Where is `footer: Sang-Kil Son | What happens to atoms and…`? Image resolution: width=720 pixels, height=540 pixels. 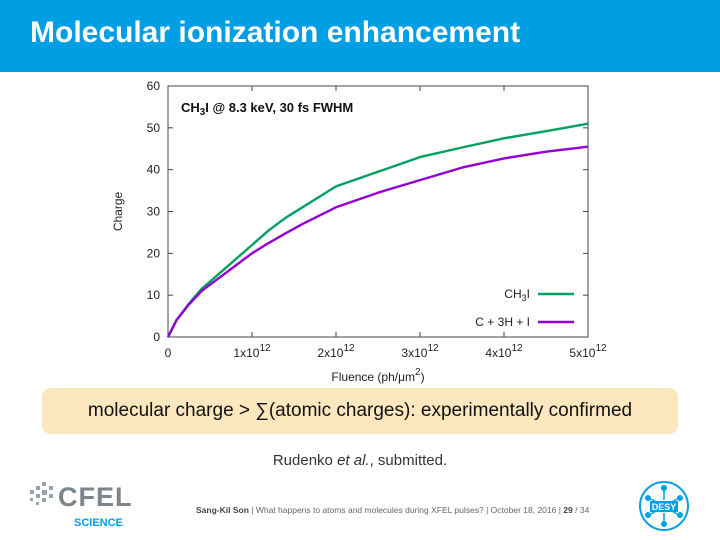 footer: Sang-Kil Son | What happens to atoms and… is located at coordinates (411, 510).